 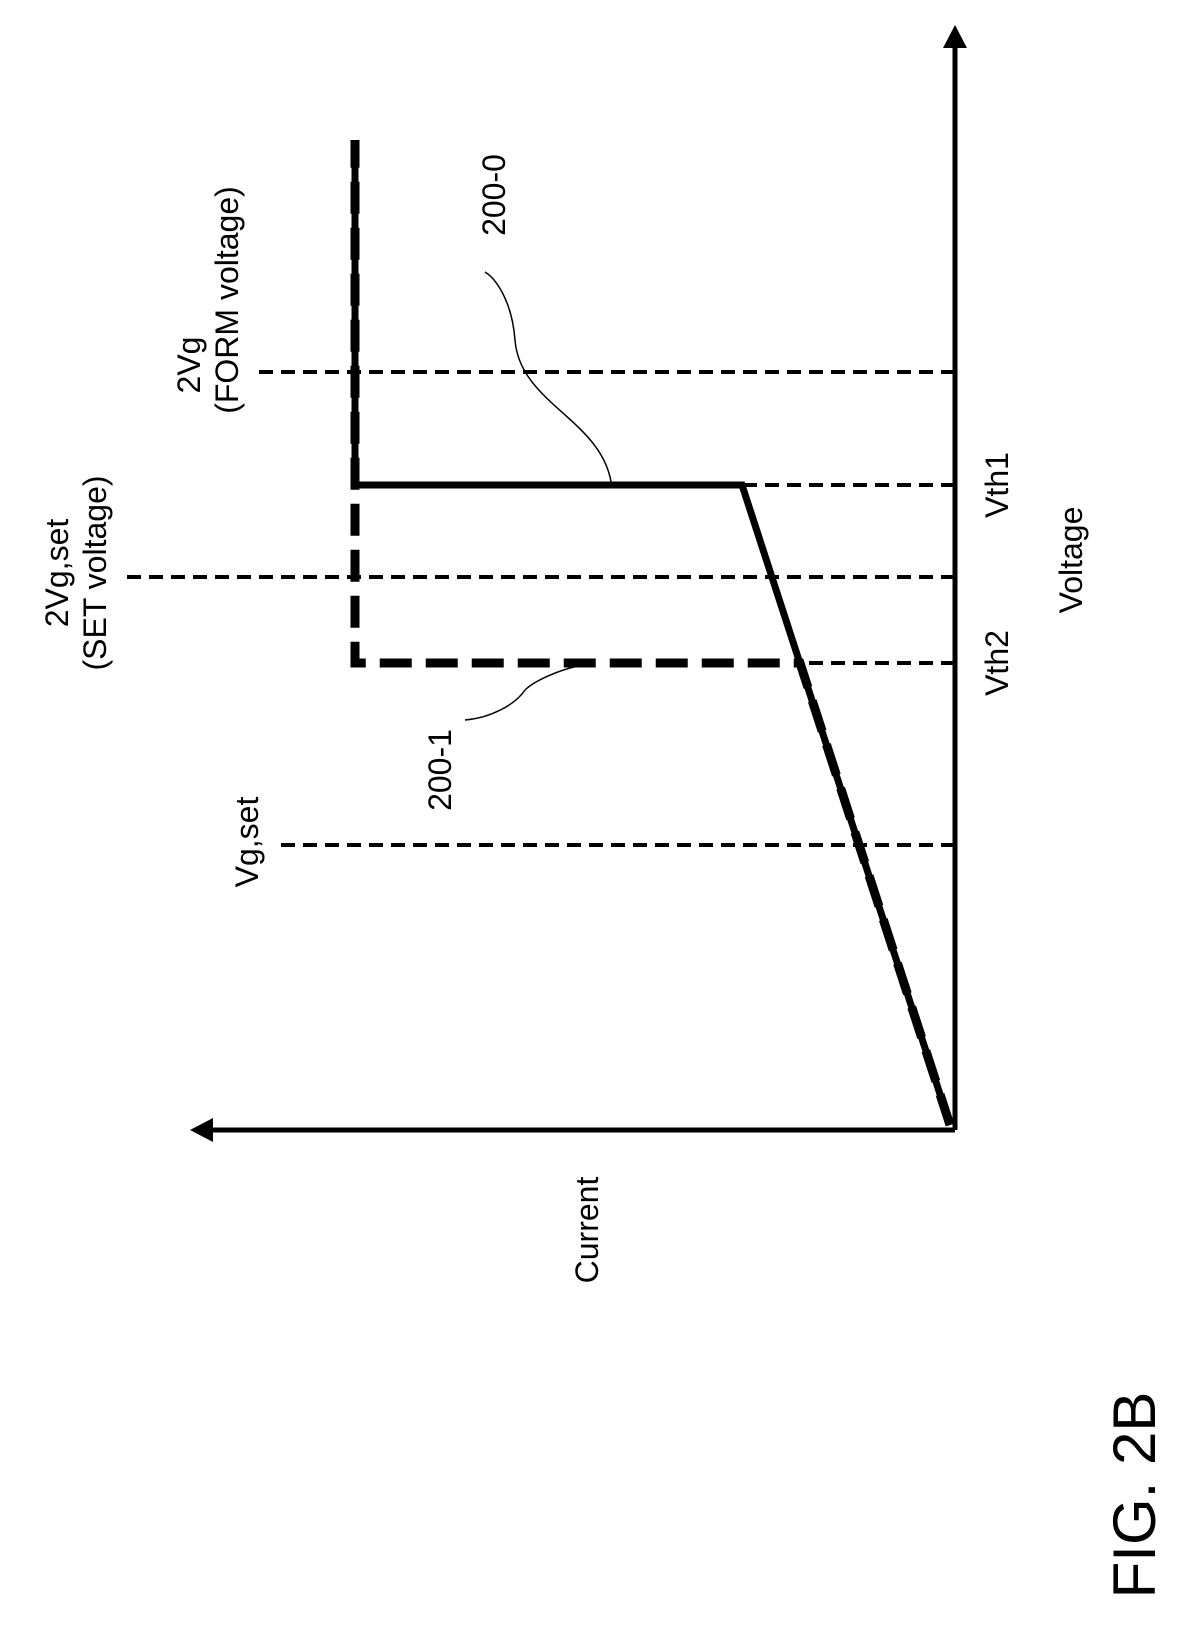 I want to click on vg-set-label: Vg,set, so click(x=247, y=842).